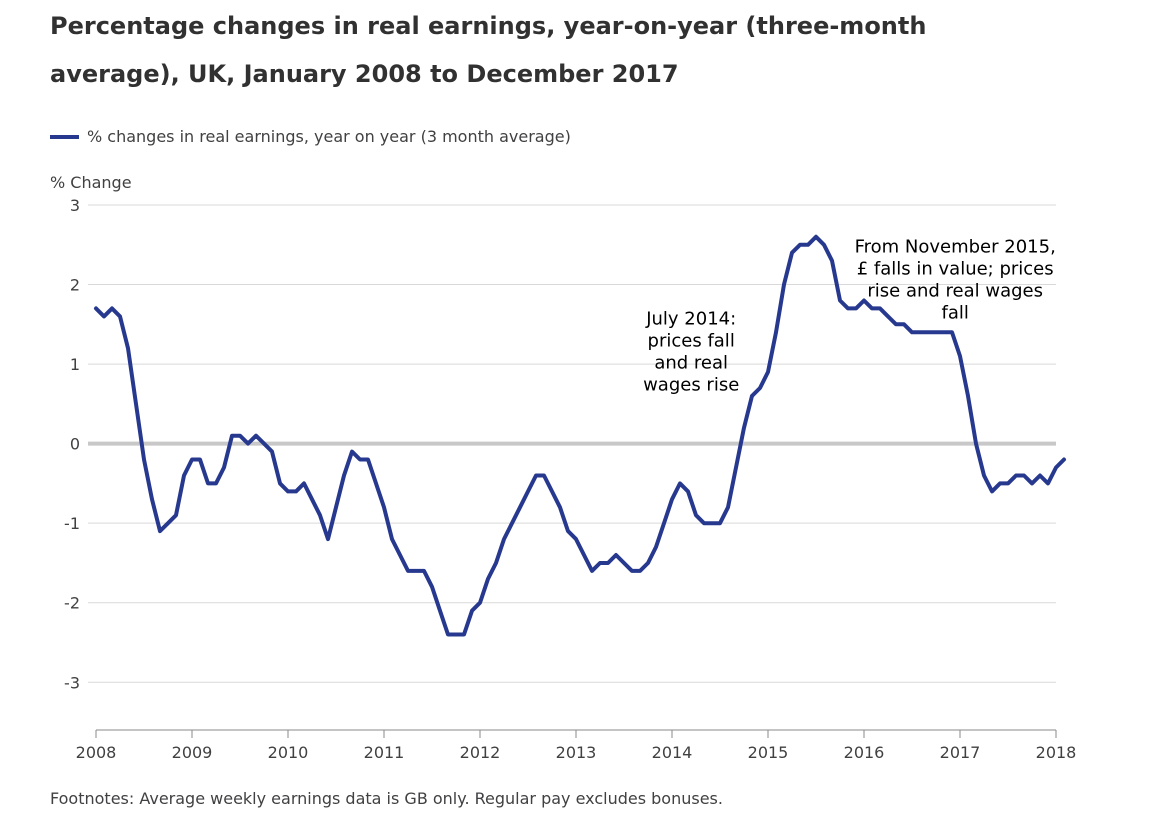  What do you see at coordinates (1056, 752) in the screenshot?
I see `x-tick-label: 2018` at bounding box center [1056, 752].